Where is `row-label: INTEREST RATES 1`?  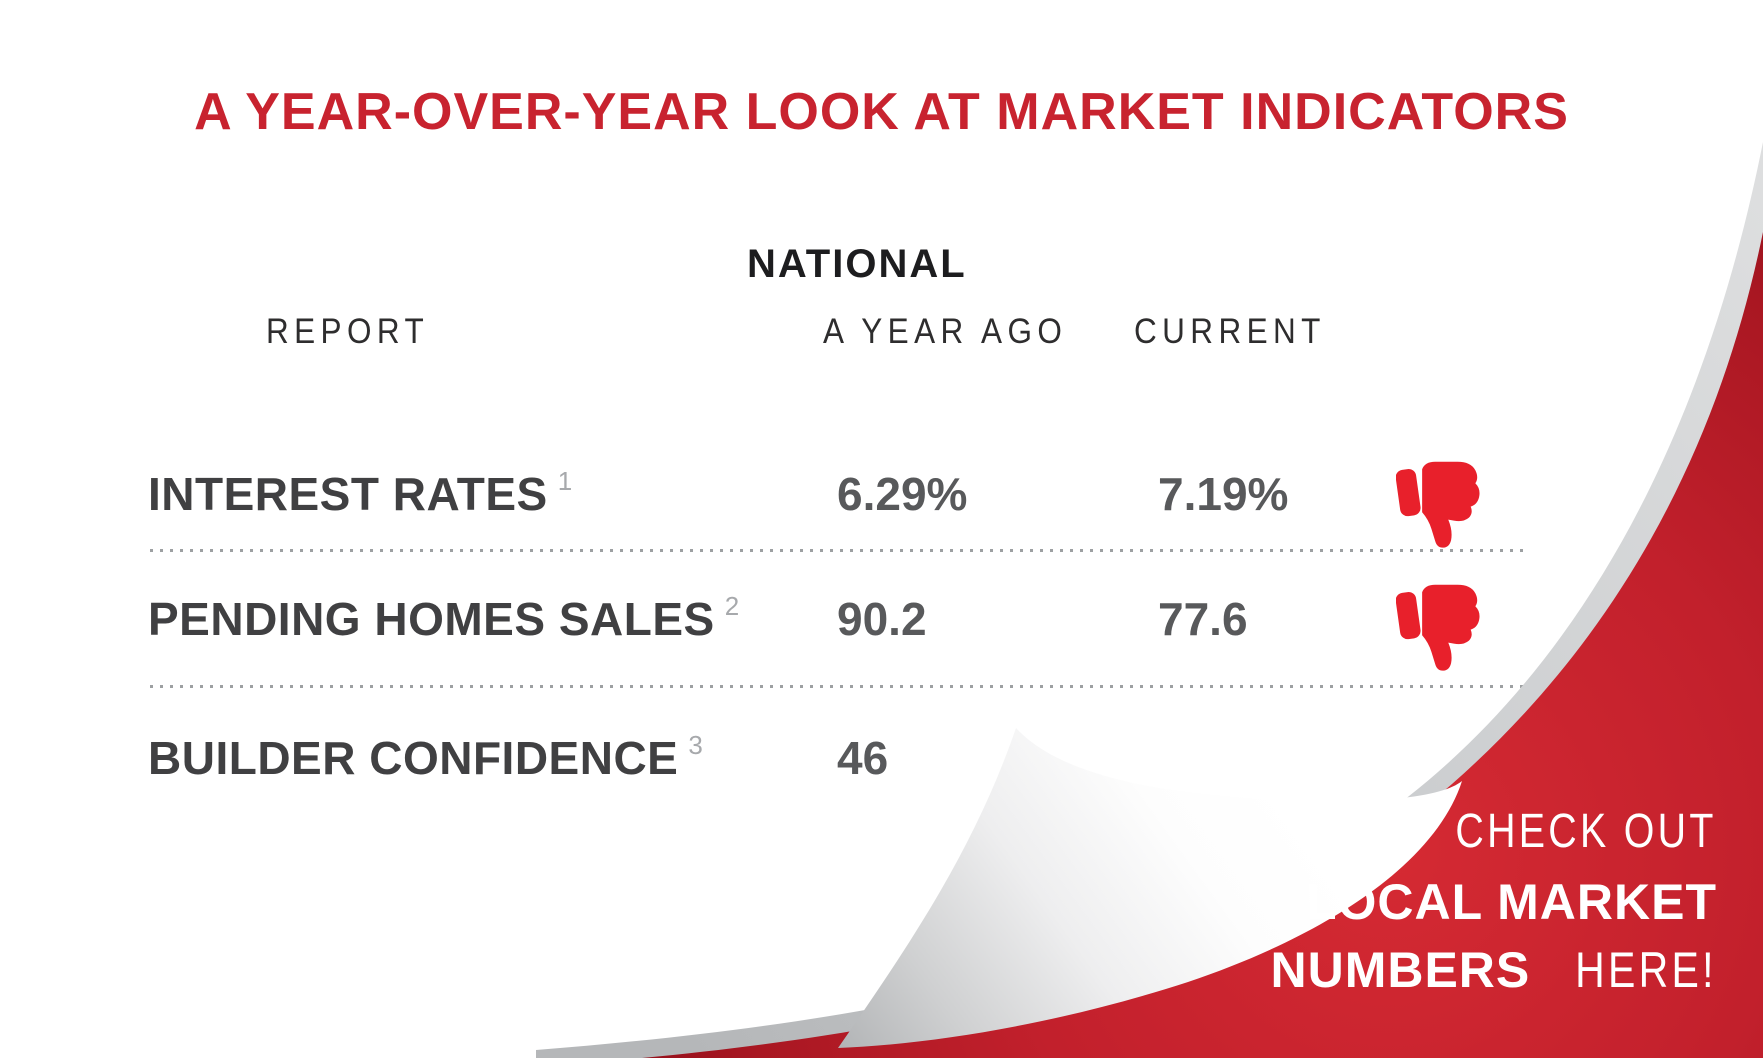 row-label: INTEREST RATES 1 is located at coordinates (360, 492).